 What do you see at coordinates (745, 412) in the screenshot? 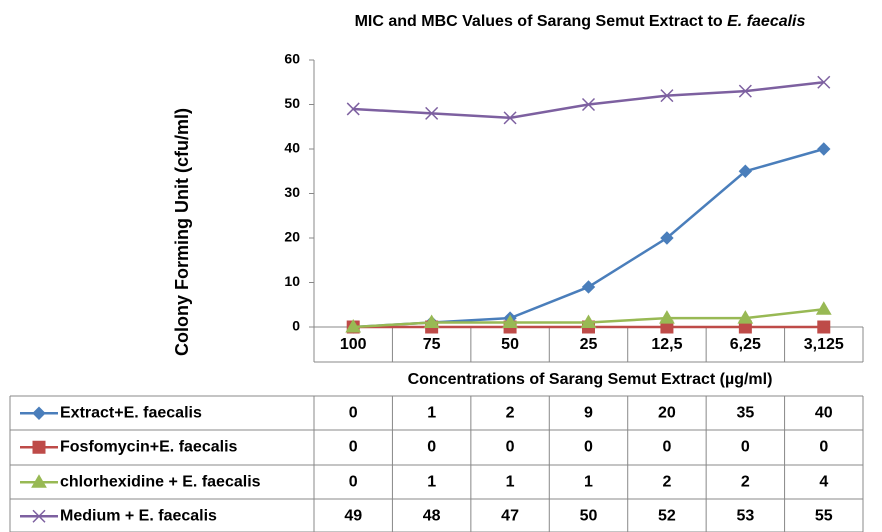
I see `table-value: 35` at bounding box center [745, 412].